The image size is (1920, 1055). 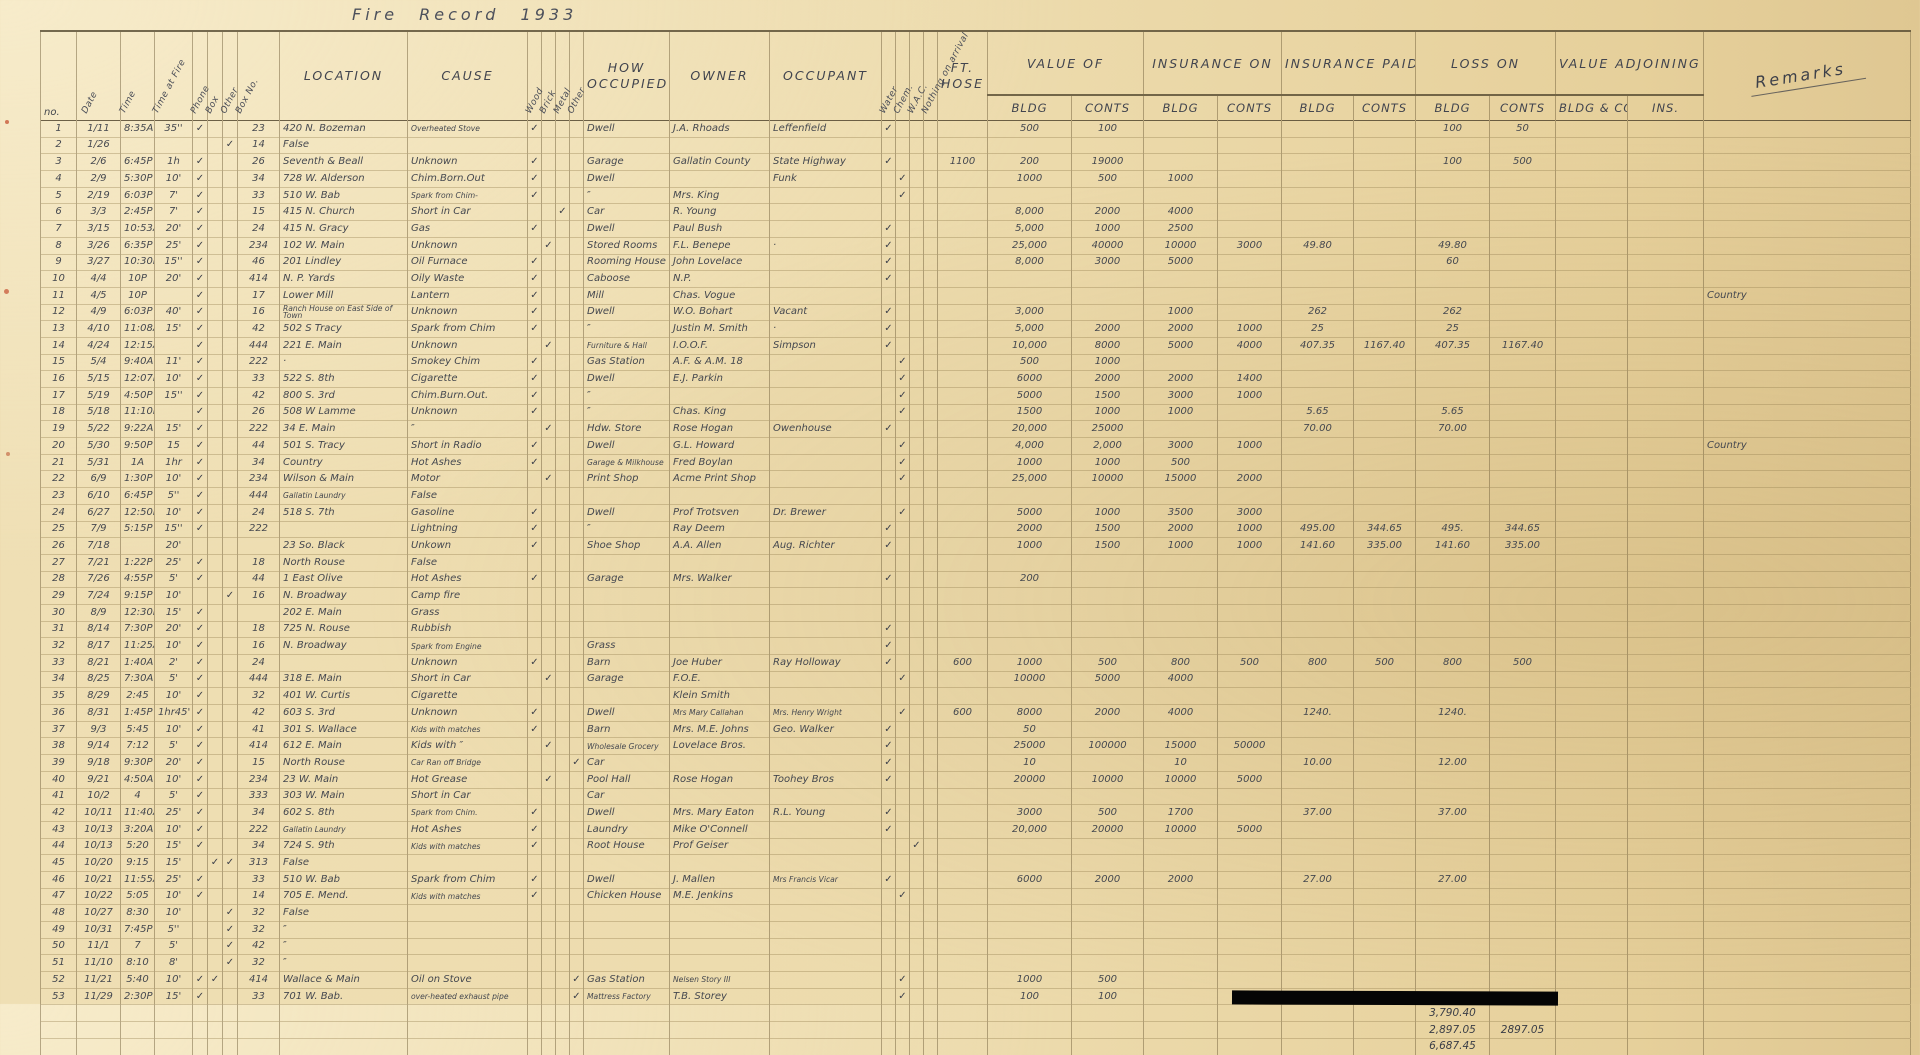 I want to click on cell-date: 9/21, so click(x=98, y=779).